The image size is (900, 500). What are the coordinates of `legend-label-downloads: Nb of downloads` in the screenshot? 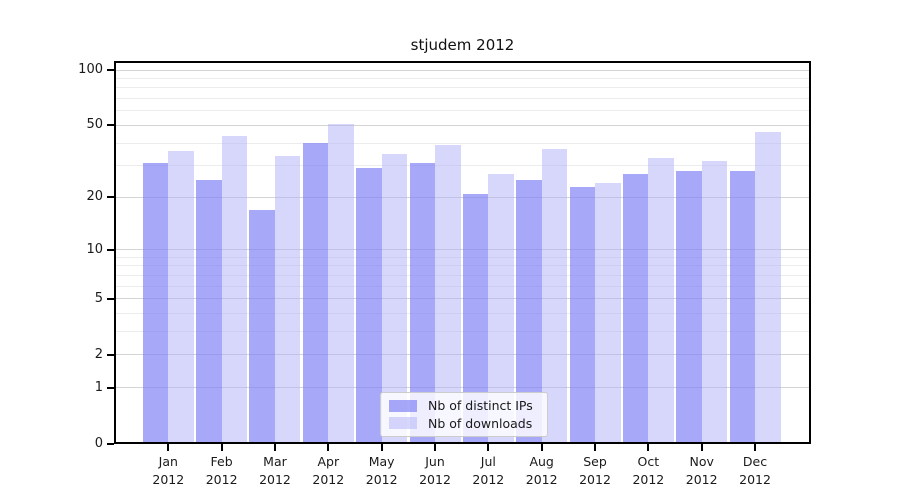 It's located at (480, 423).